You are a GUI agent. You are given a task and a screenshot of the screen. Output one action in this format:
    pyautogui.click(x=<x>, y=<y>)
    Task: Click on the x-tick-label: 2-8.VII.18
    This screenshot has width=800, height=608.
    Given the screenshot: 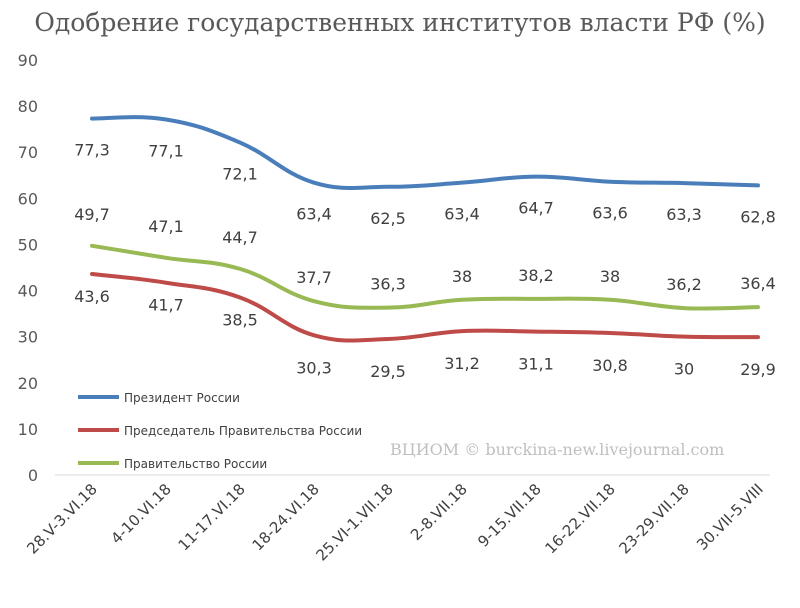 What is the action you would take?
    pyautogui.click(x=439, y=512)
    